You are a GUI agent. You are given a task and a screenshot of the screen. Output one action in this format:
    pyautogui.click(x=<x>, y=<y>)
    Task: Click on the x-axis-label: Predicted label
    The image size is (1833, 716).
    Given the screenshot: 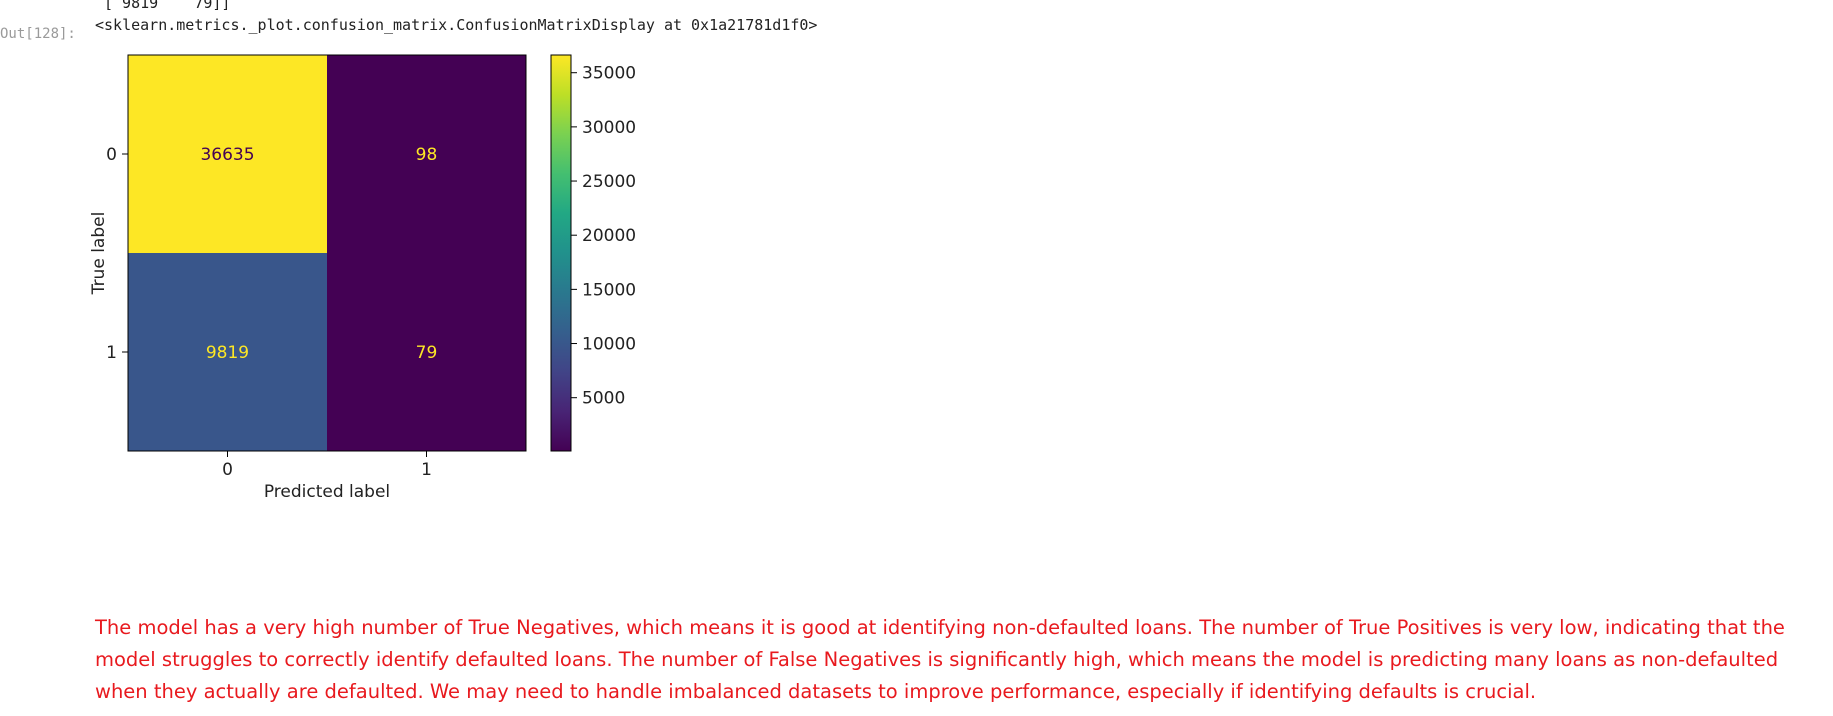 What is the action you would take?
    pyautogui.click(x=327, y=492)
    